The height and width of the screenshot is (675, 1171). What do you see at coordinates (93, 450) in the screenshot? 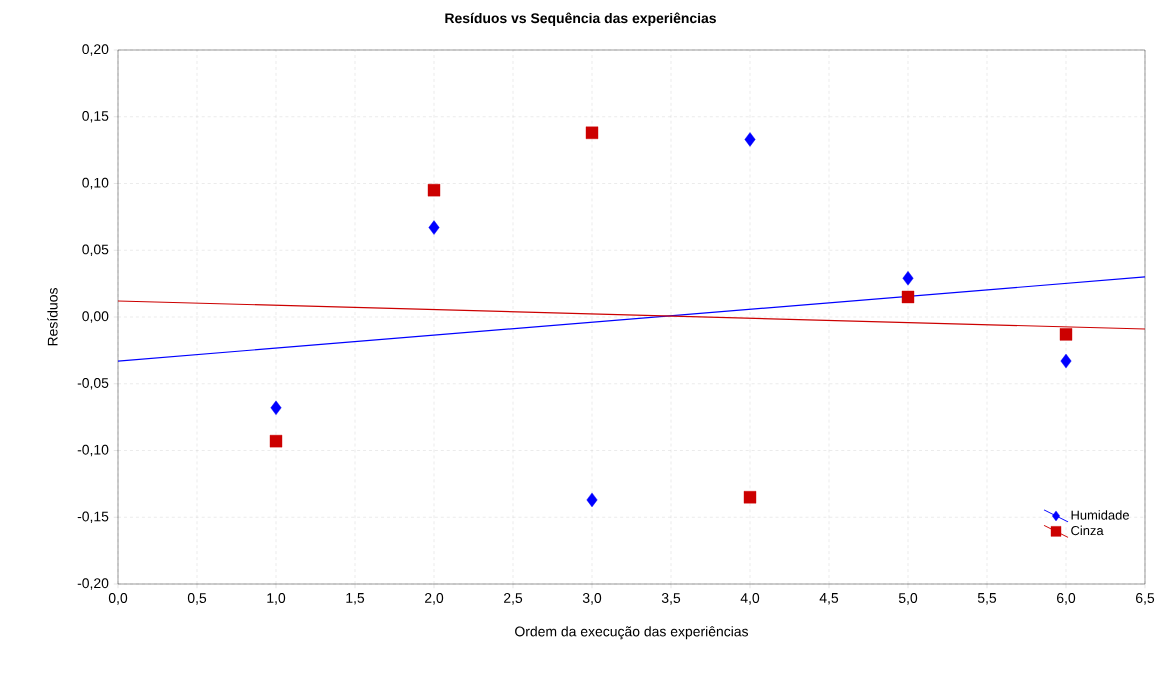
I see `y-tick-label: -0,10` at bounding box center [93, 450].